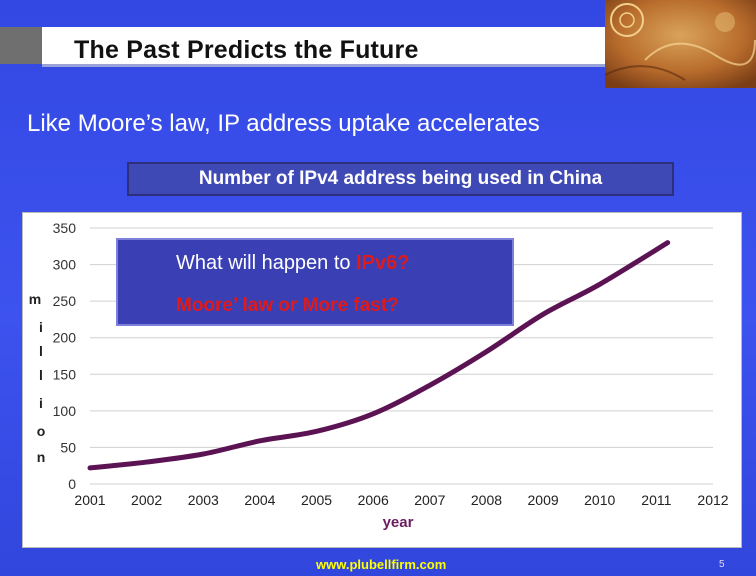 The image size is (756, 576). Describe the element at coordinates (41, 457) in the screenshot. I see `y-axis-label-letter: n` at that location.